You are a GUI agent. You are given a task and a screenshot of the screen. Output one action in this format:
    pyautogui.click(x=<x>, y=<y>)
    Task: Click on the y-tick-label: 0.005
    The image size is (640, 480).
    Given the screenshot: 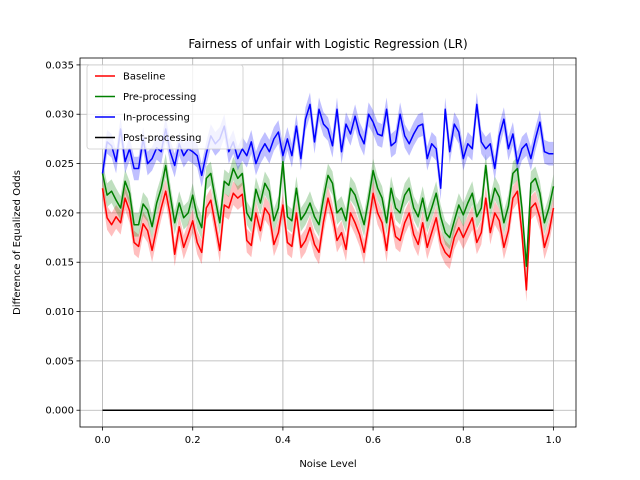 What is the action you would take?
    pyautogui.click(x=59, y=361)
    